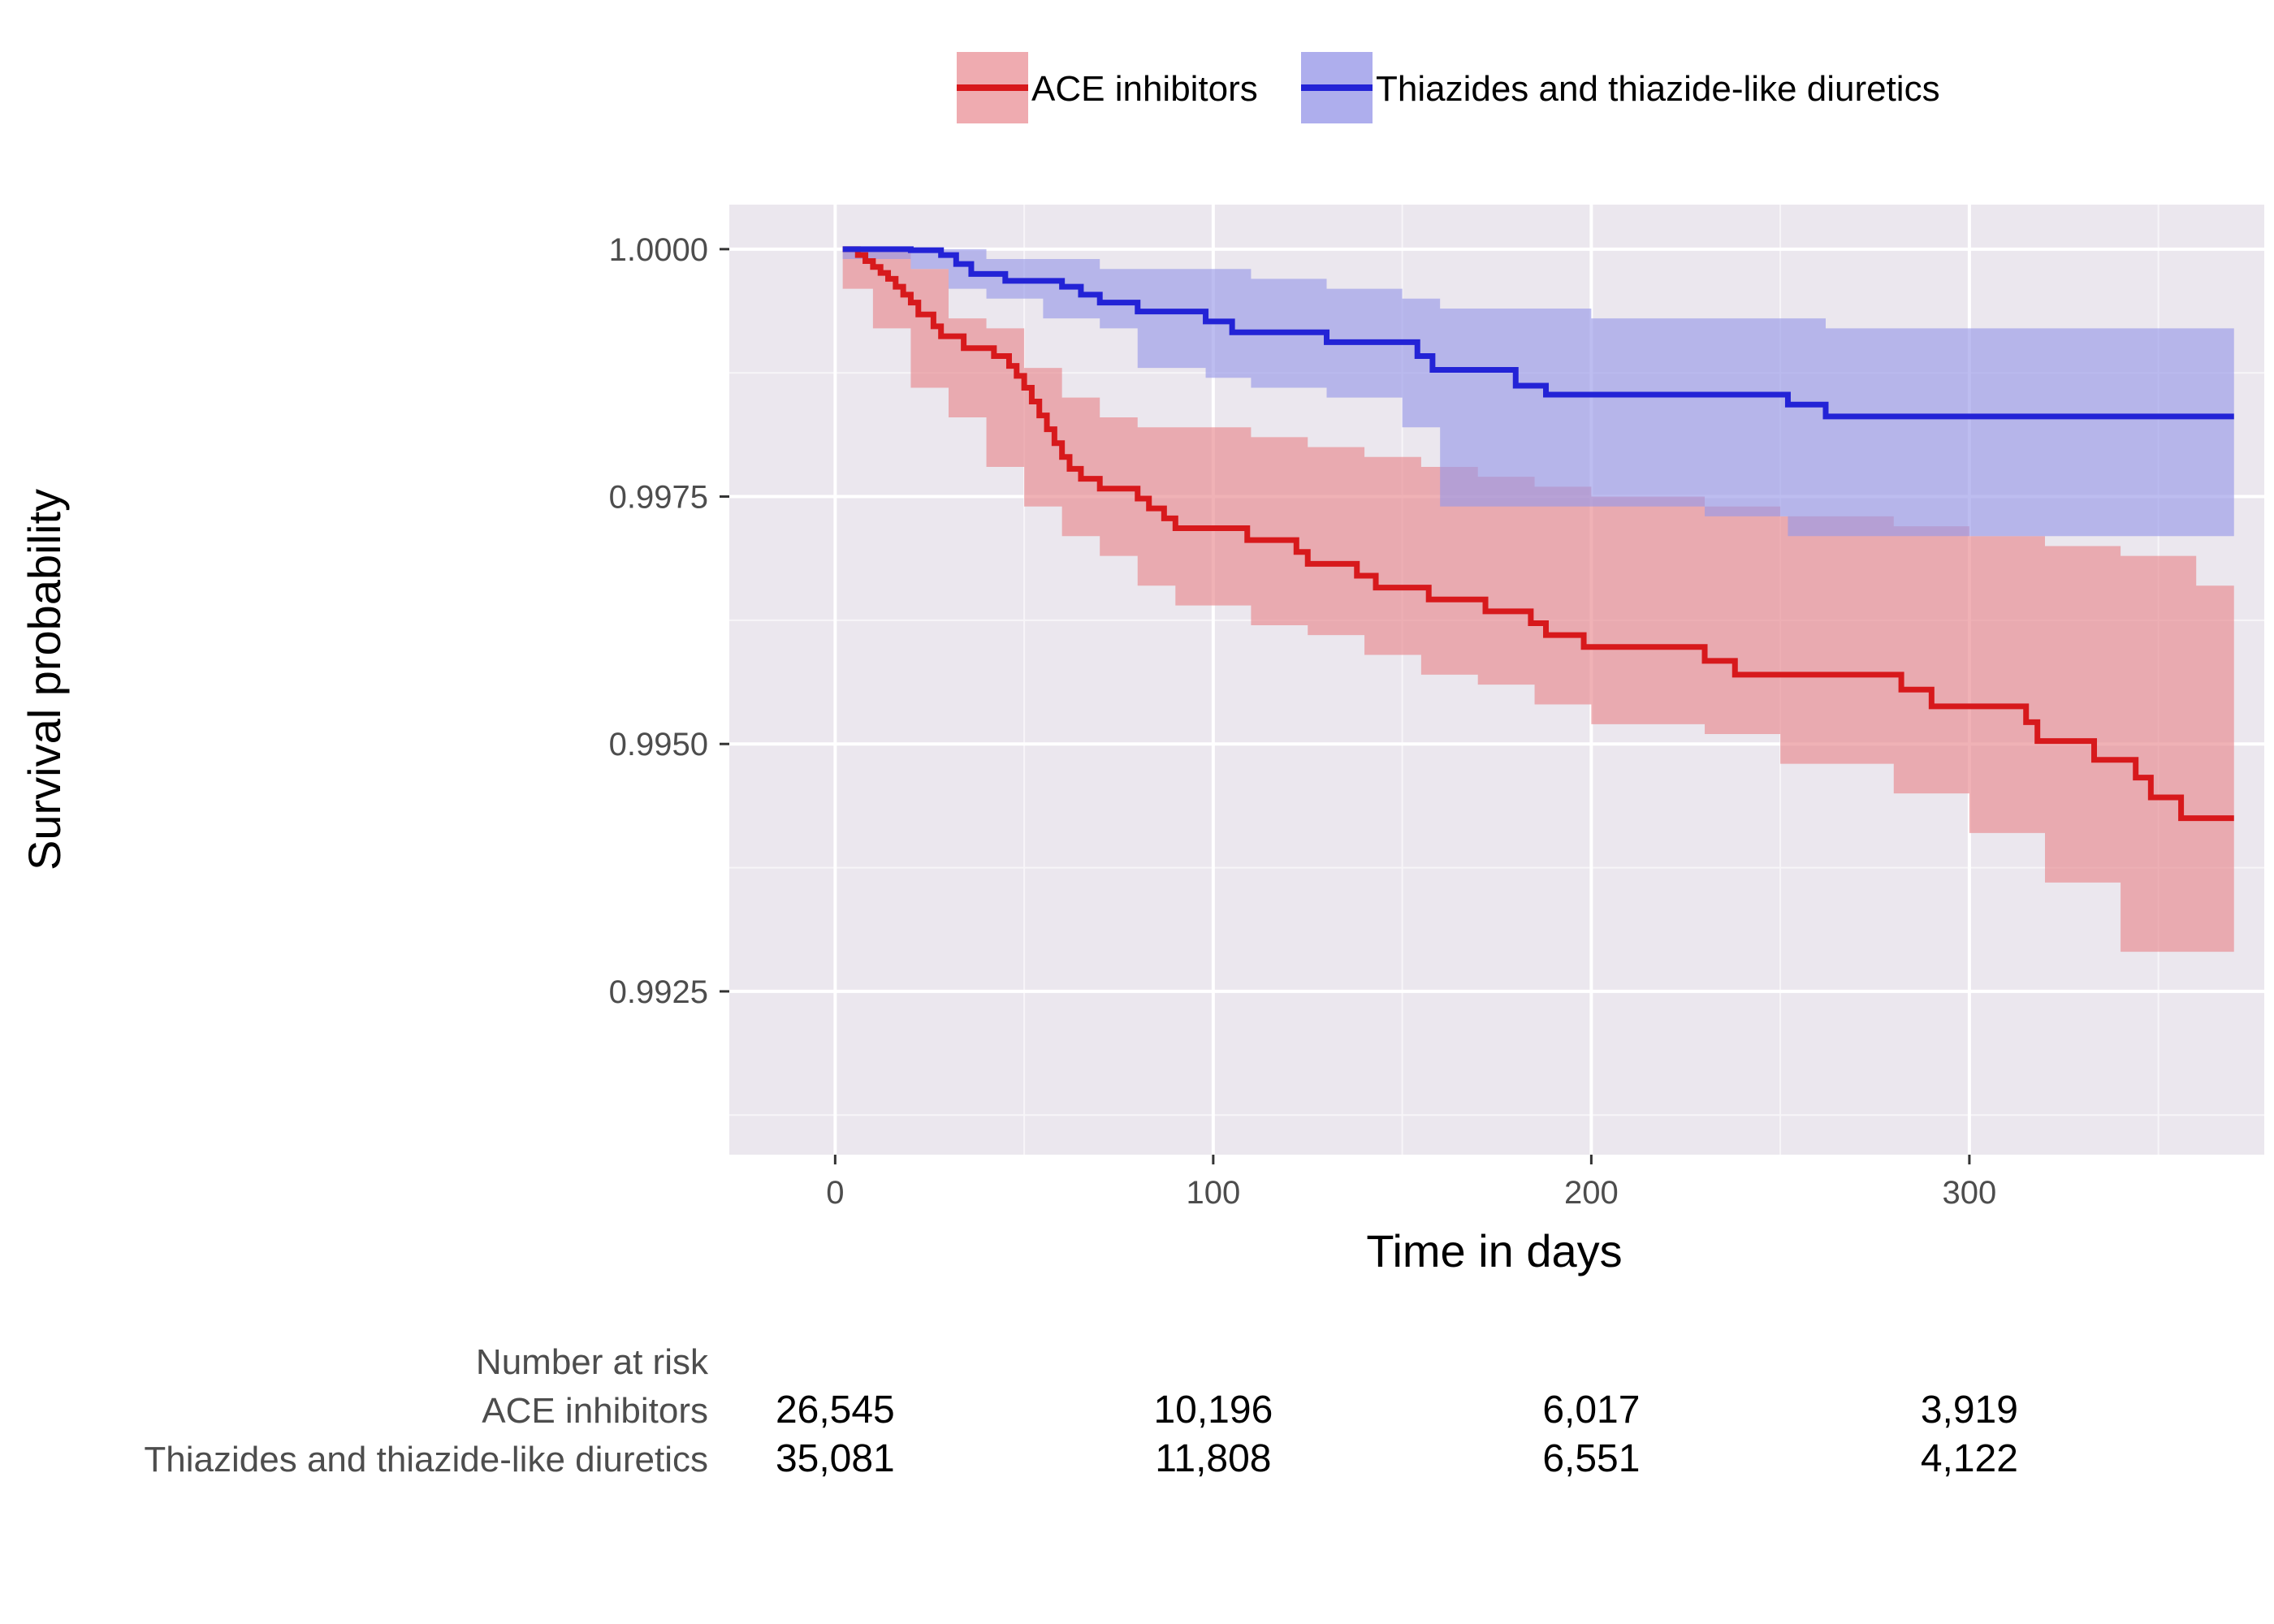 The height and width of the screenshot is (1624, 2274). What do you see at coordinates (1144, 89) in the screenshot?
I see `legend-label-ace-inhibitors: ACE inhibitors` at bounding box center [1144, 89].